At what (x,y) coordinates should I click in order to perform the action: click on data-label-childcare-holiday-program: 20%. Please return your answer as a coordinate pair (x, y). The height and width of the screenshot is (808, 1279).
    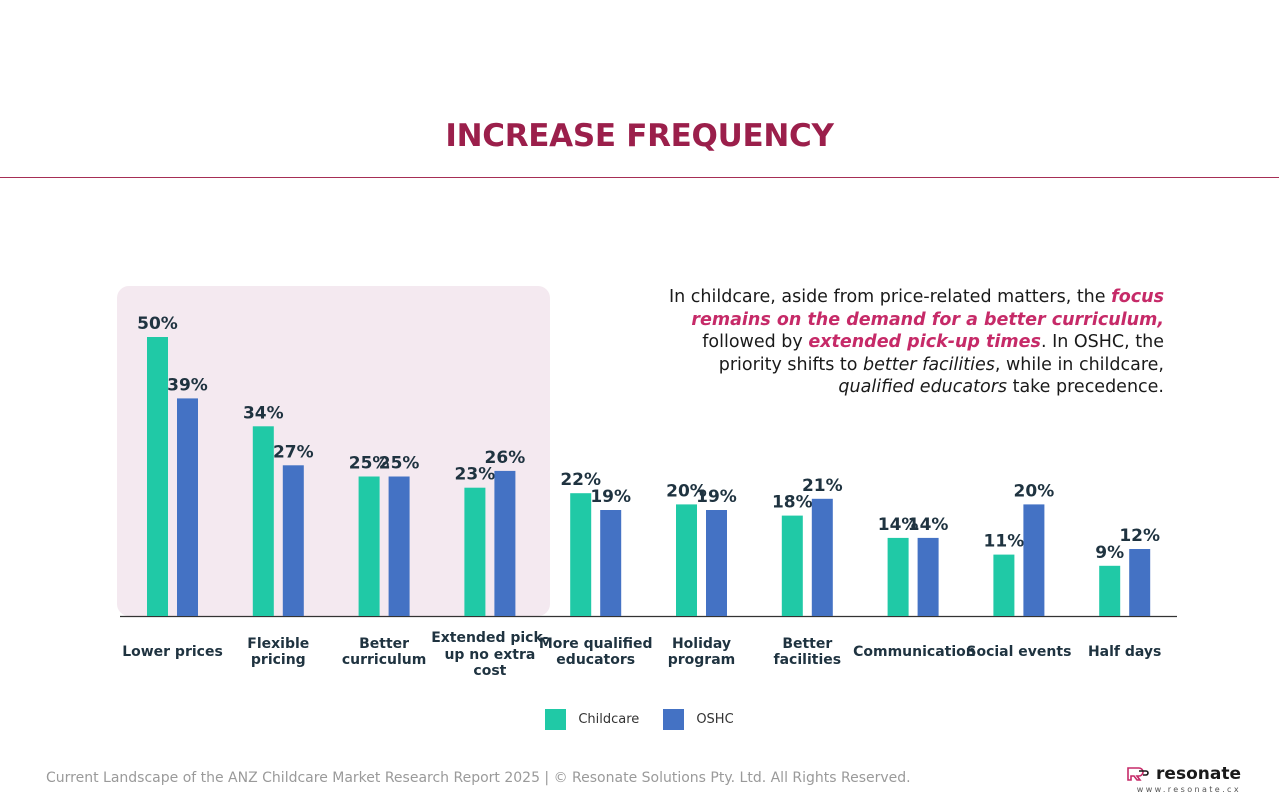
    Looking at the image, I should click on (686, 491).